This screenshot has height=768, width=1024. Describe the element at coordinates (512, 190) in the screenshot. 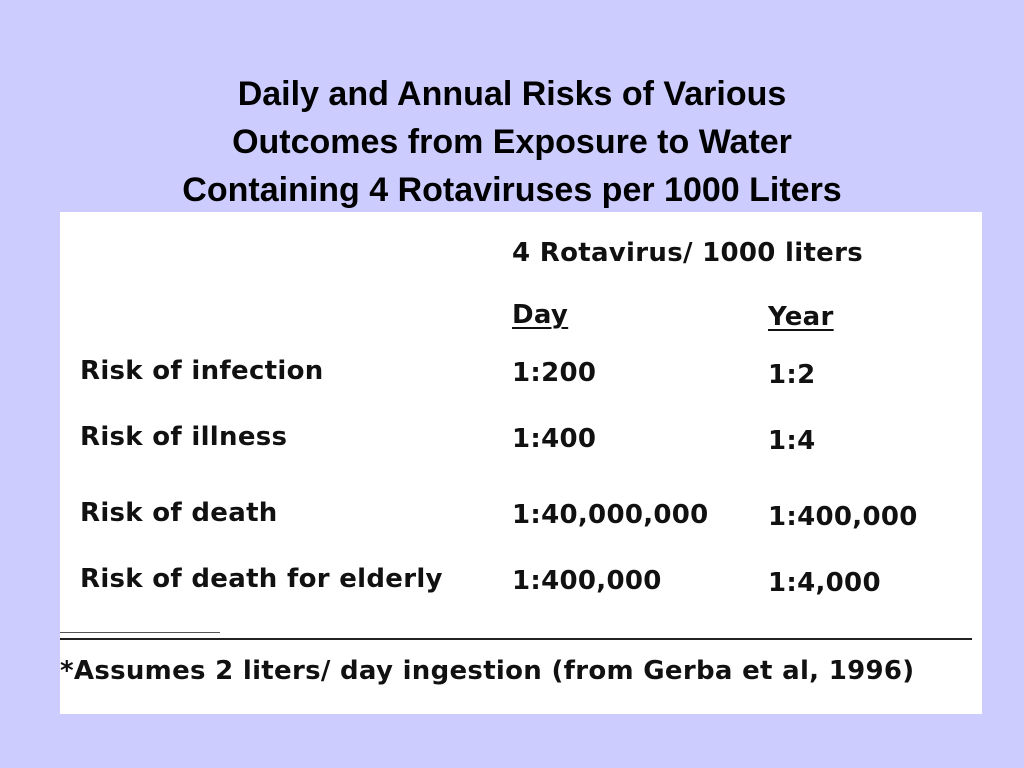

I see `title-line-3: Containing 4 Rotaviruses per 1000 Liters` at that location.